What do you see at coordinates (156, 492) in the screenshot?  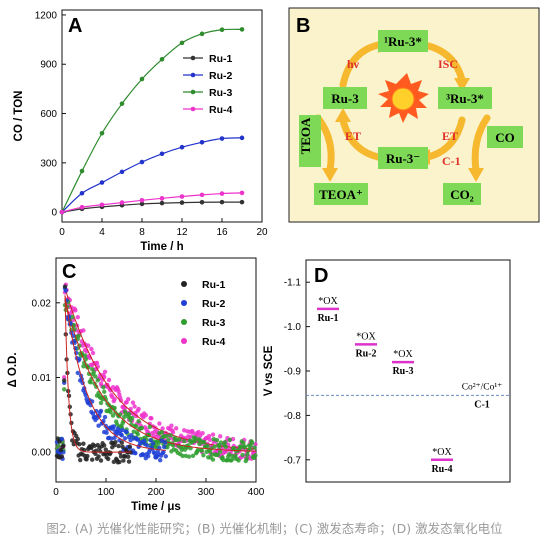 I see `x-tick-label: 200` at bounding box center [156, 492].